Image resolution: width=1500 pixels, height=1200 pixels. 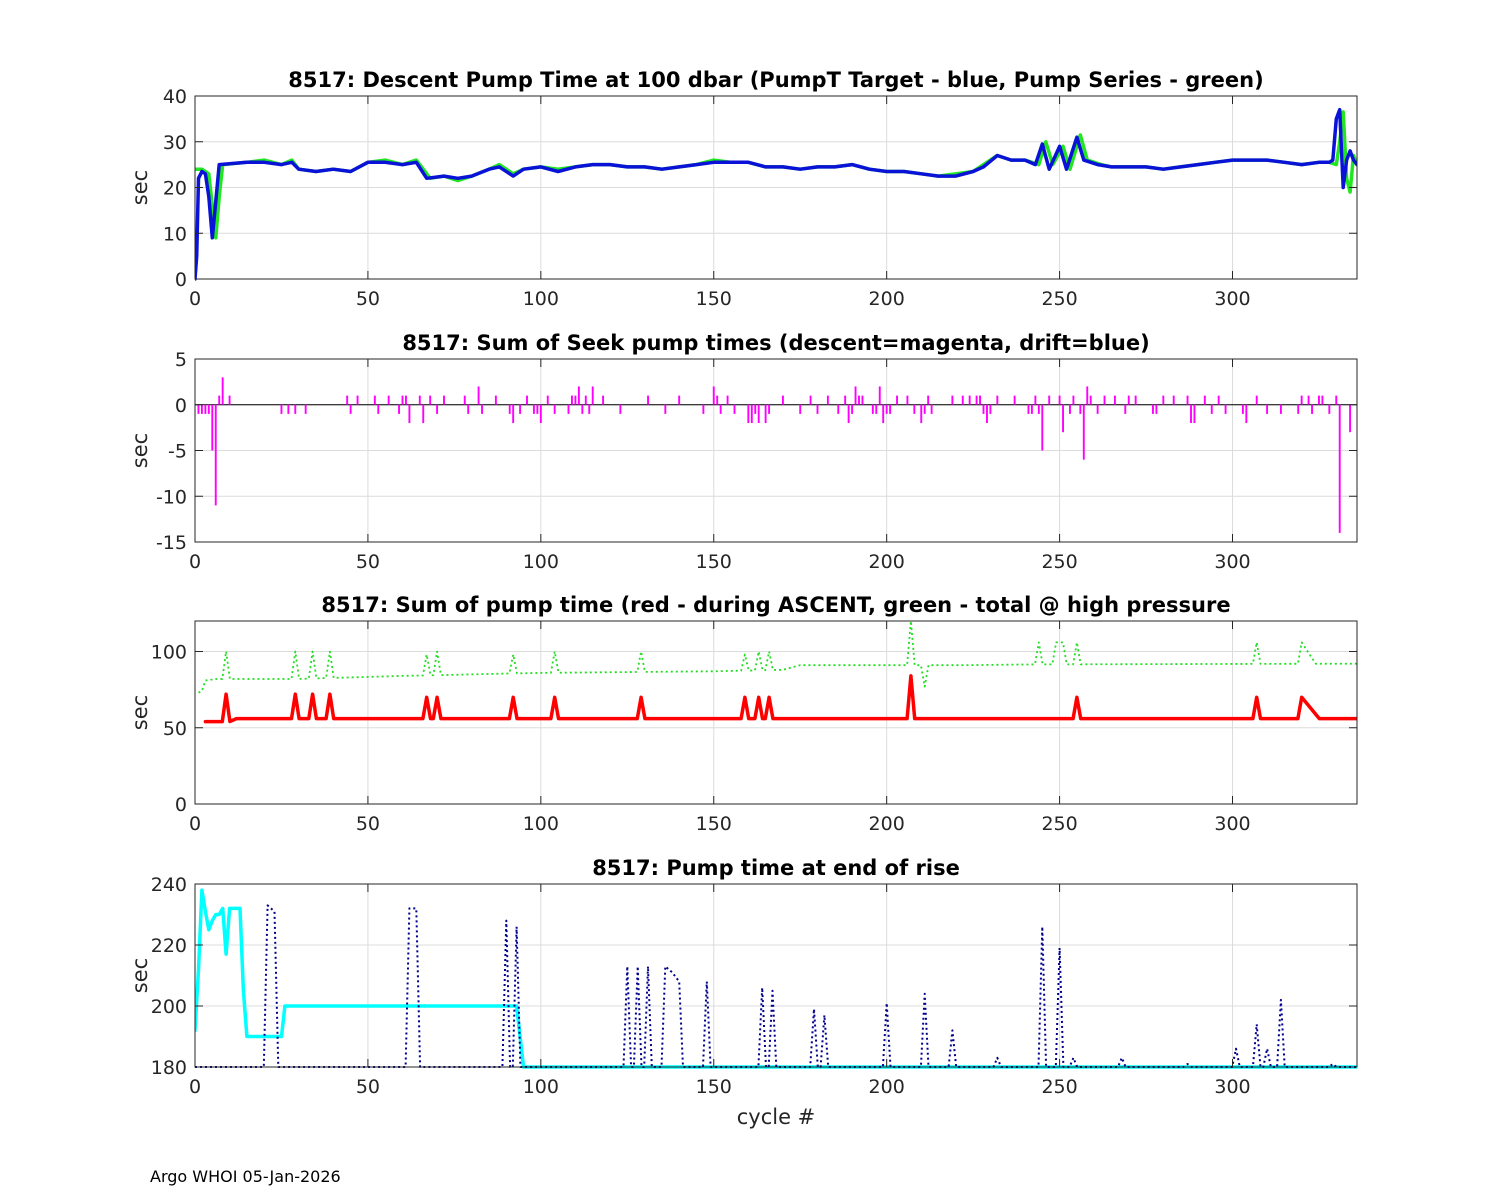 What do you see at coordinates (245, 1176) in the screenshot?
I see `footer-credit: Argo WHOI 05-Jan-2026` at bounding box center [245, 1176].